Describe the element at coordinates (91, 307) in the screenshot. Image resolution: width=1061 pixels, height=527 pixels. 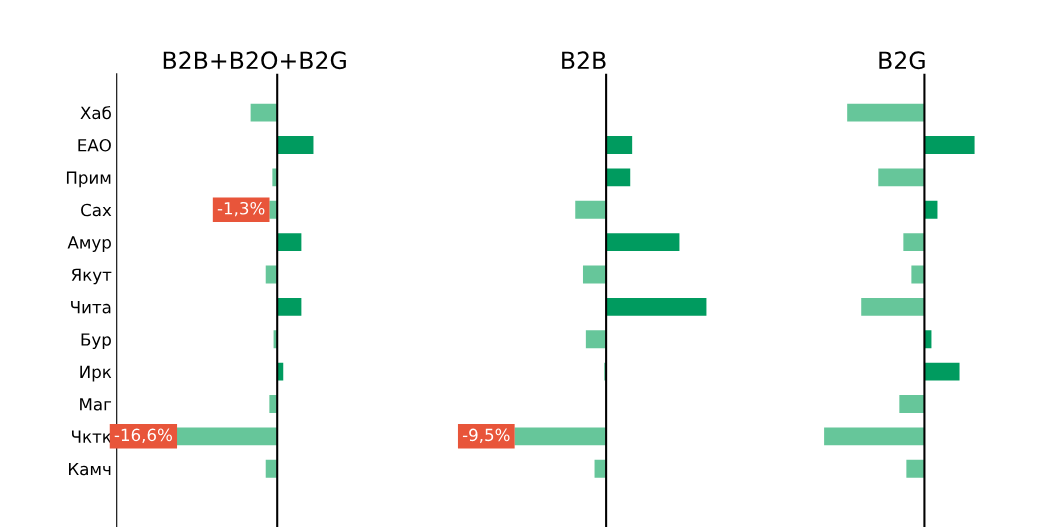
I see `y-tick-label: Чита` at that location.